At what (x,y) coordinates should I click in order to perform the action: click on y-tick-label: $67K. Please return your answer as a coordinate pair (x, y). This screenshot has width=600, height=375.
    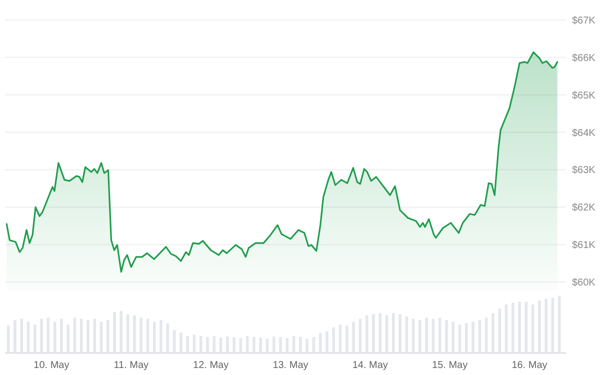
    Looking at the image, I should click on (584, 21).